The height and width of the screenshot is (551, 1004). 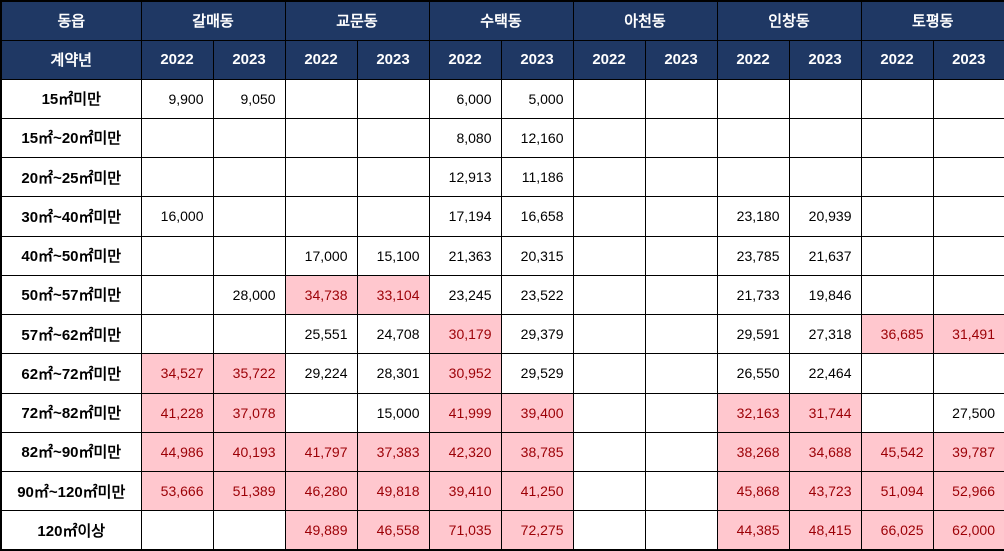 I want to click on value-cell: 31,744, so click(x=825, y=412).